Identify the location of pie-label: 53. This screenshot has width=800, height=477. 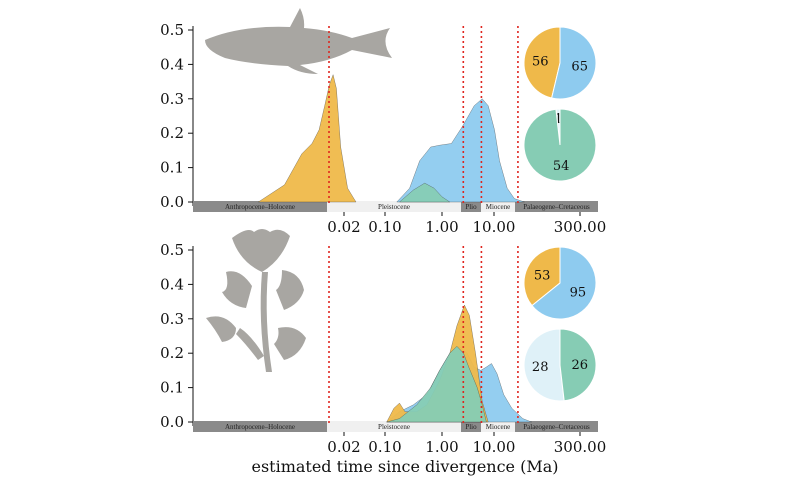
(542, 276).